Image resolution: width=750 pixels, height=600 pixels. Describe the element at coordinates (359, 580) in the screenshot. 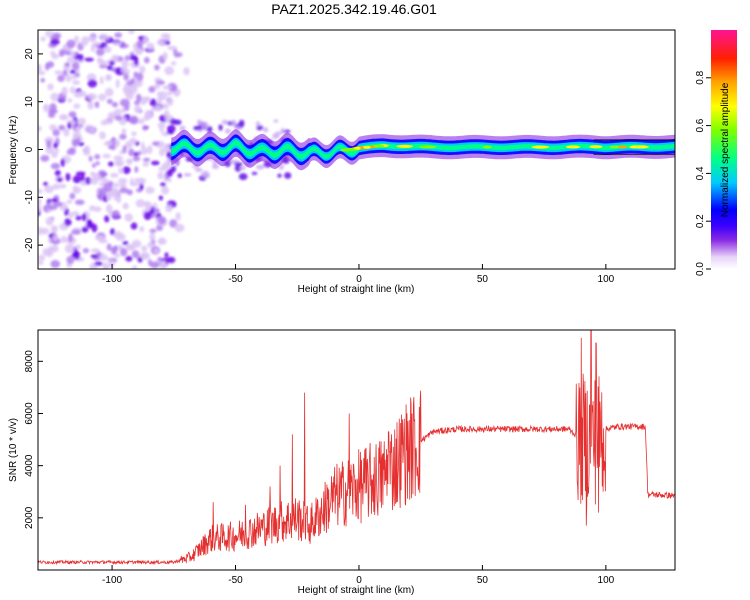

I see `x-tick-label: 0` at that location.